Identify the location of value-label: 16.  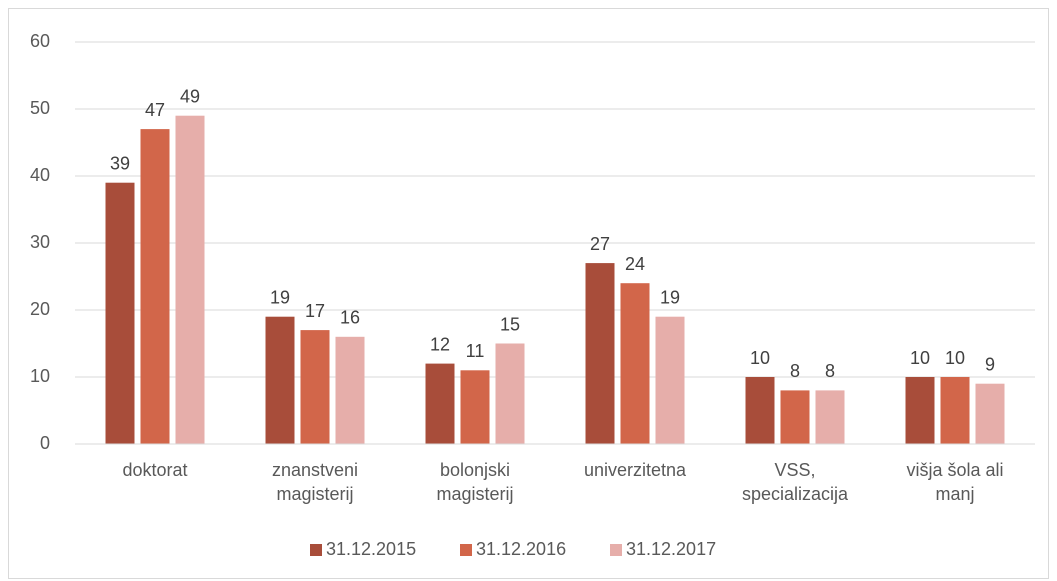
(350, 318).